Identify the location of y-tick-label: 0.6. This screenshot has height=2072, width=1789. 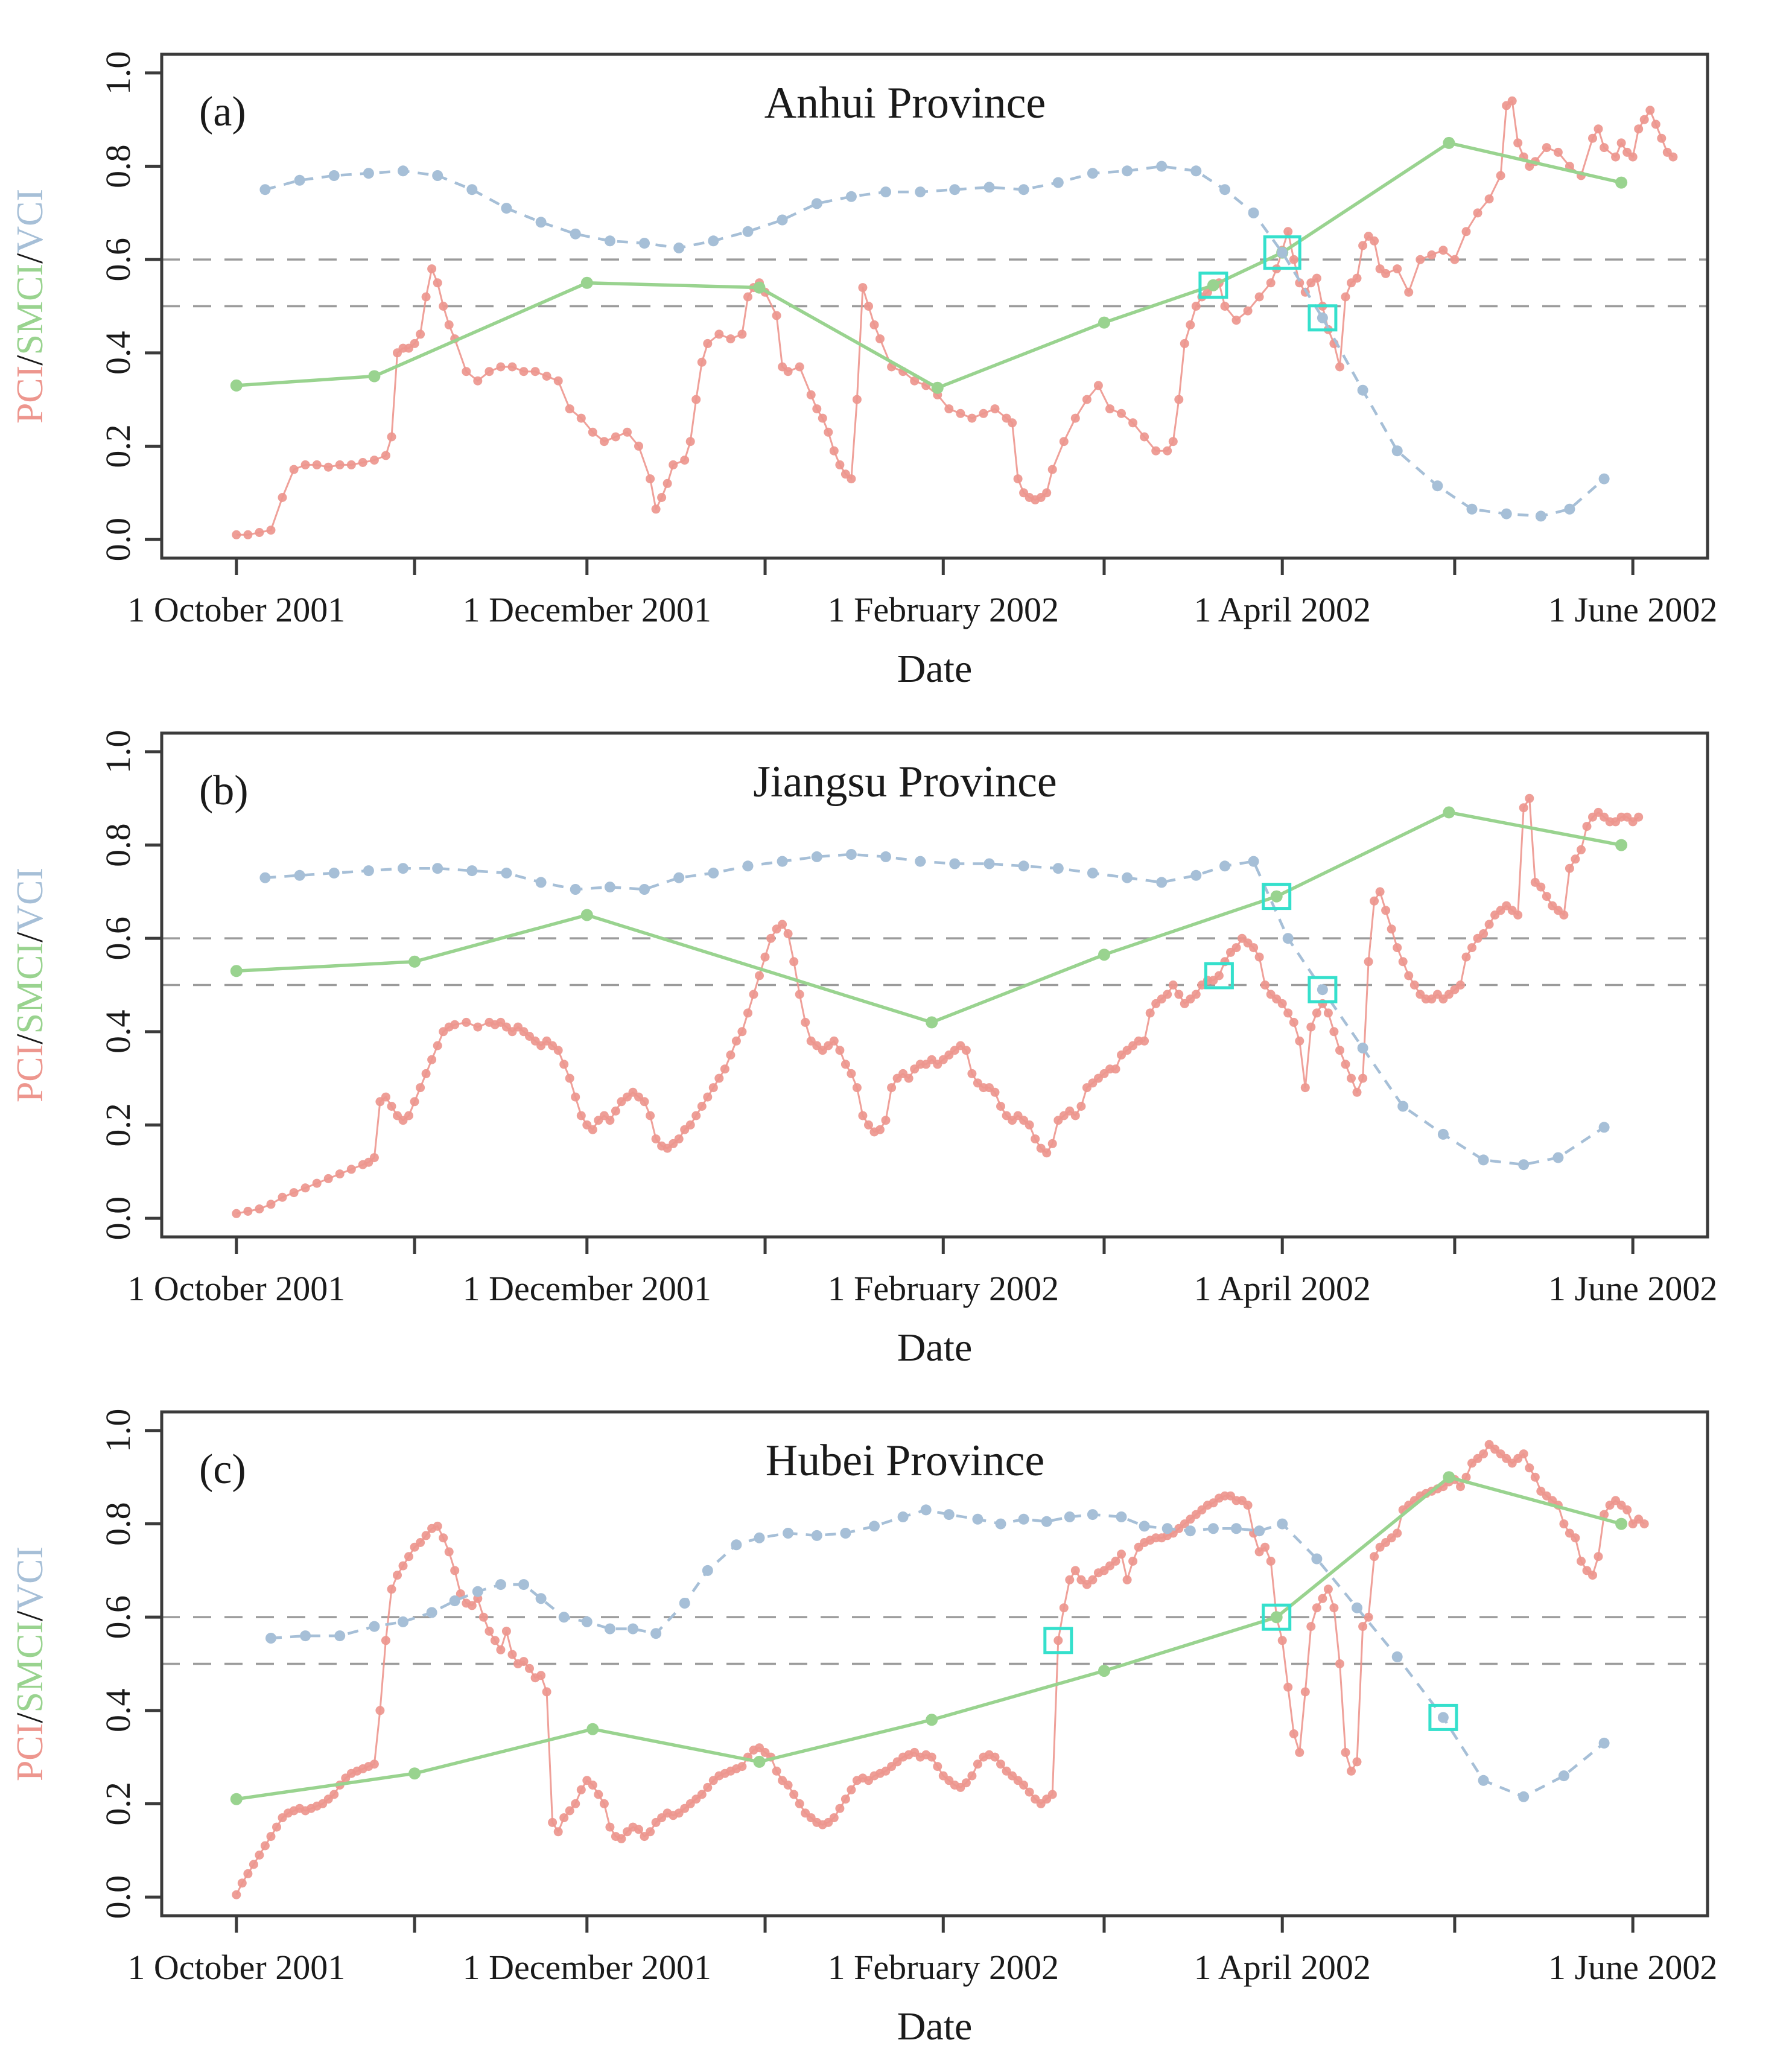
(118, 939).